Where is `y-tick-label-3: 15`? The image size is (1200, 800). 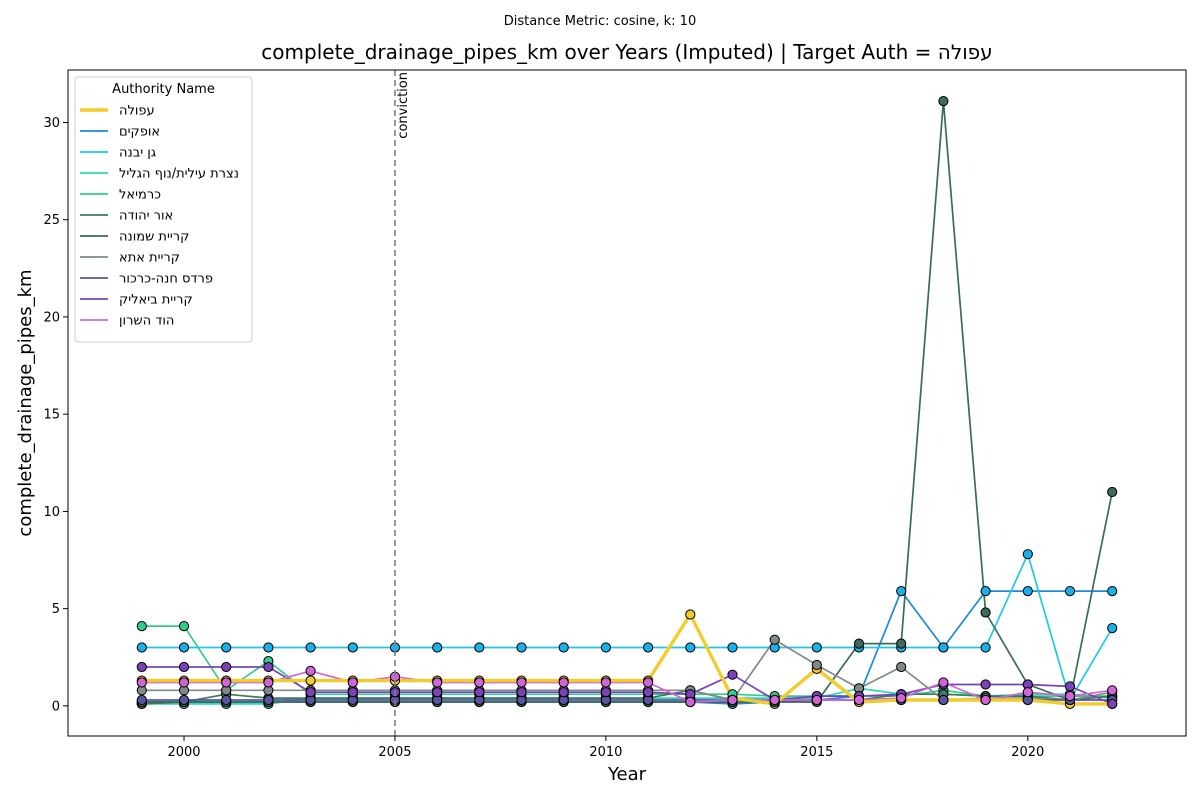
y-tick-label-3: 15 is located at coordinates (51, 415).